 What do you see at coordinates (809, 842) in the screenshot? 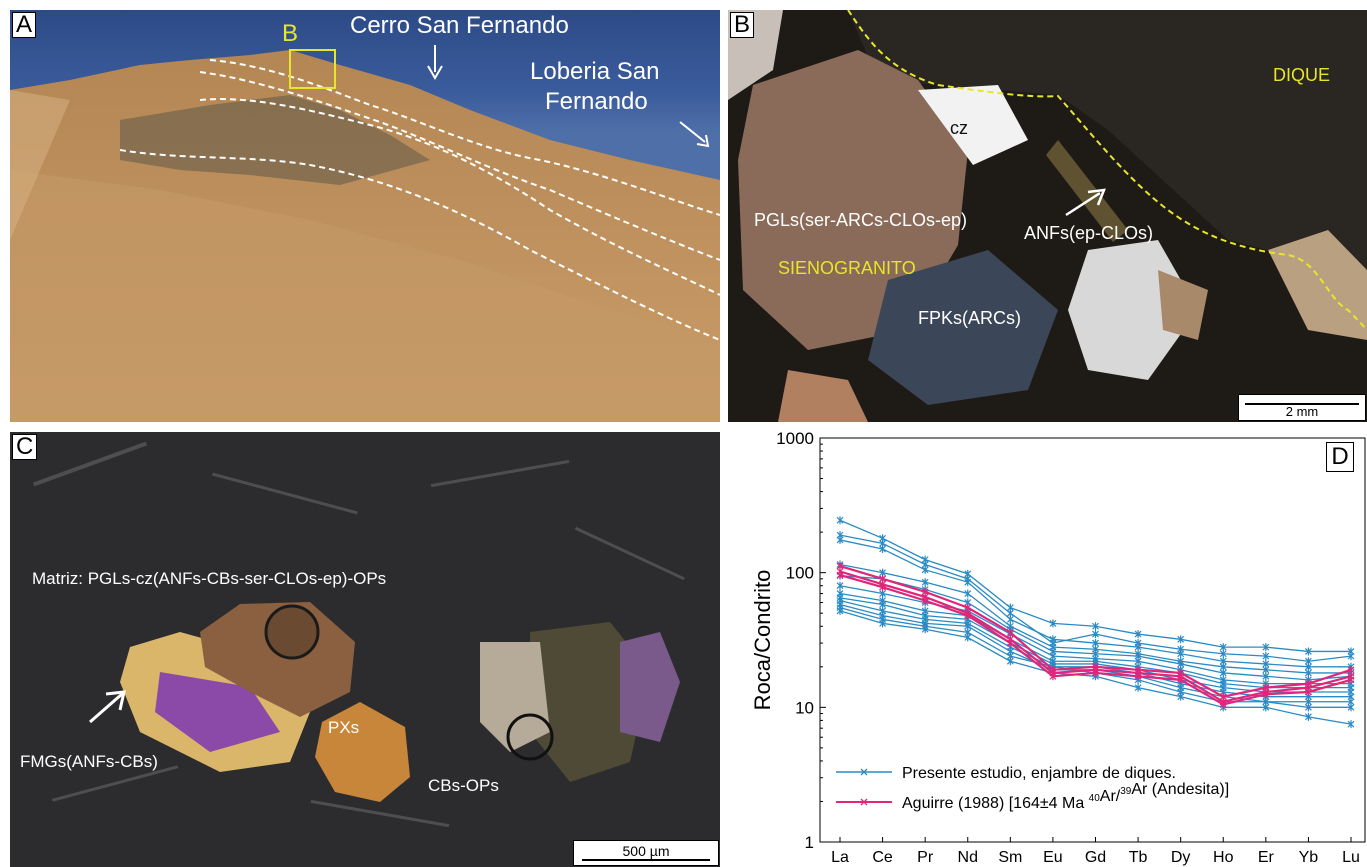
I see `y-tick-label: 1` at bounding box center [809, 842].